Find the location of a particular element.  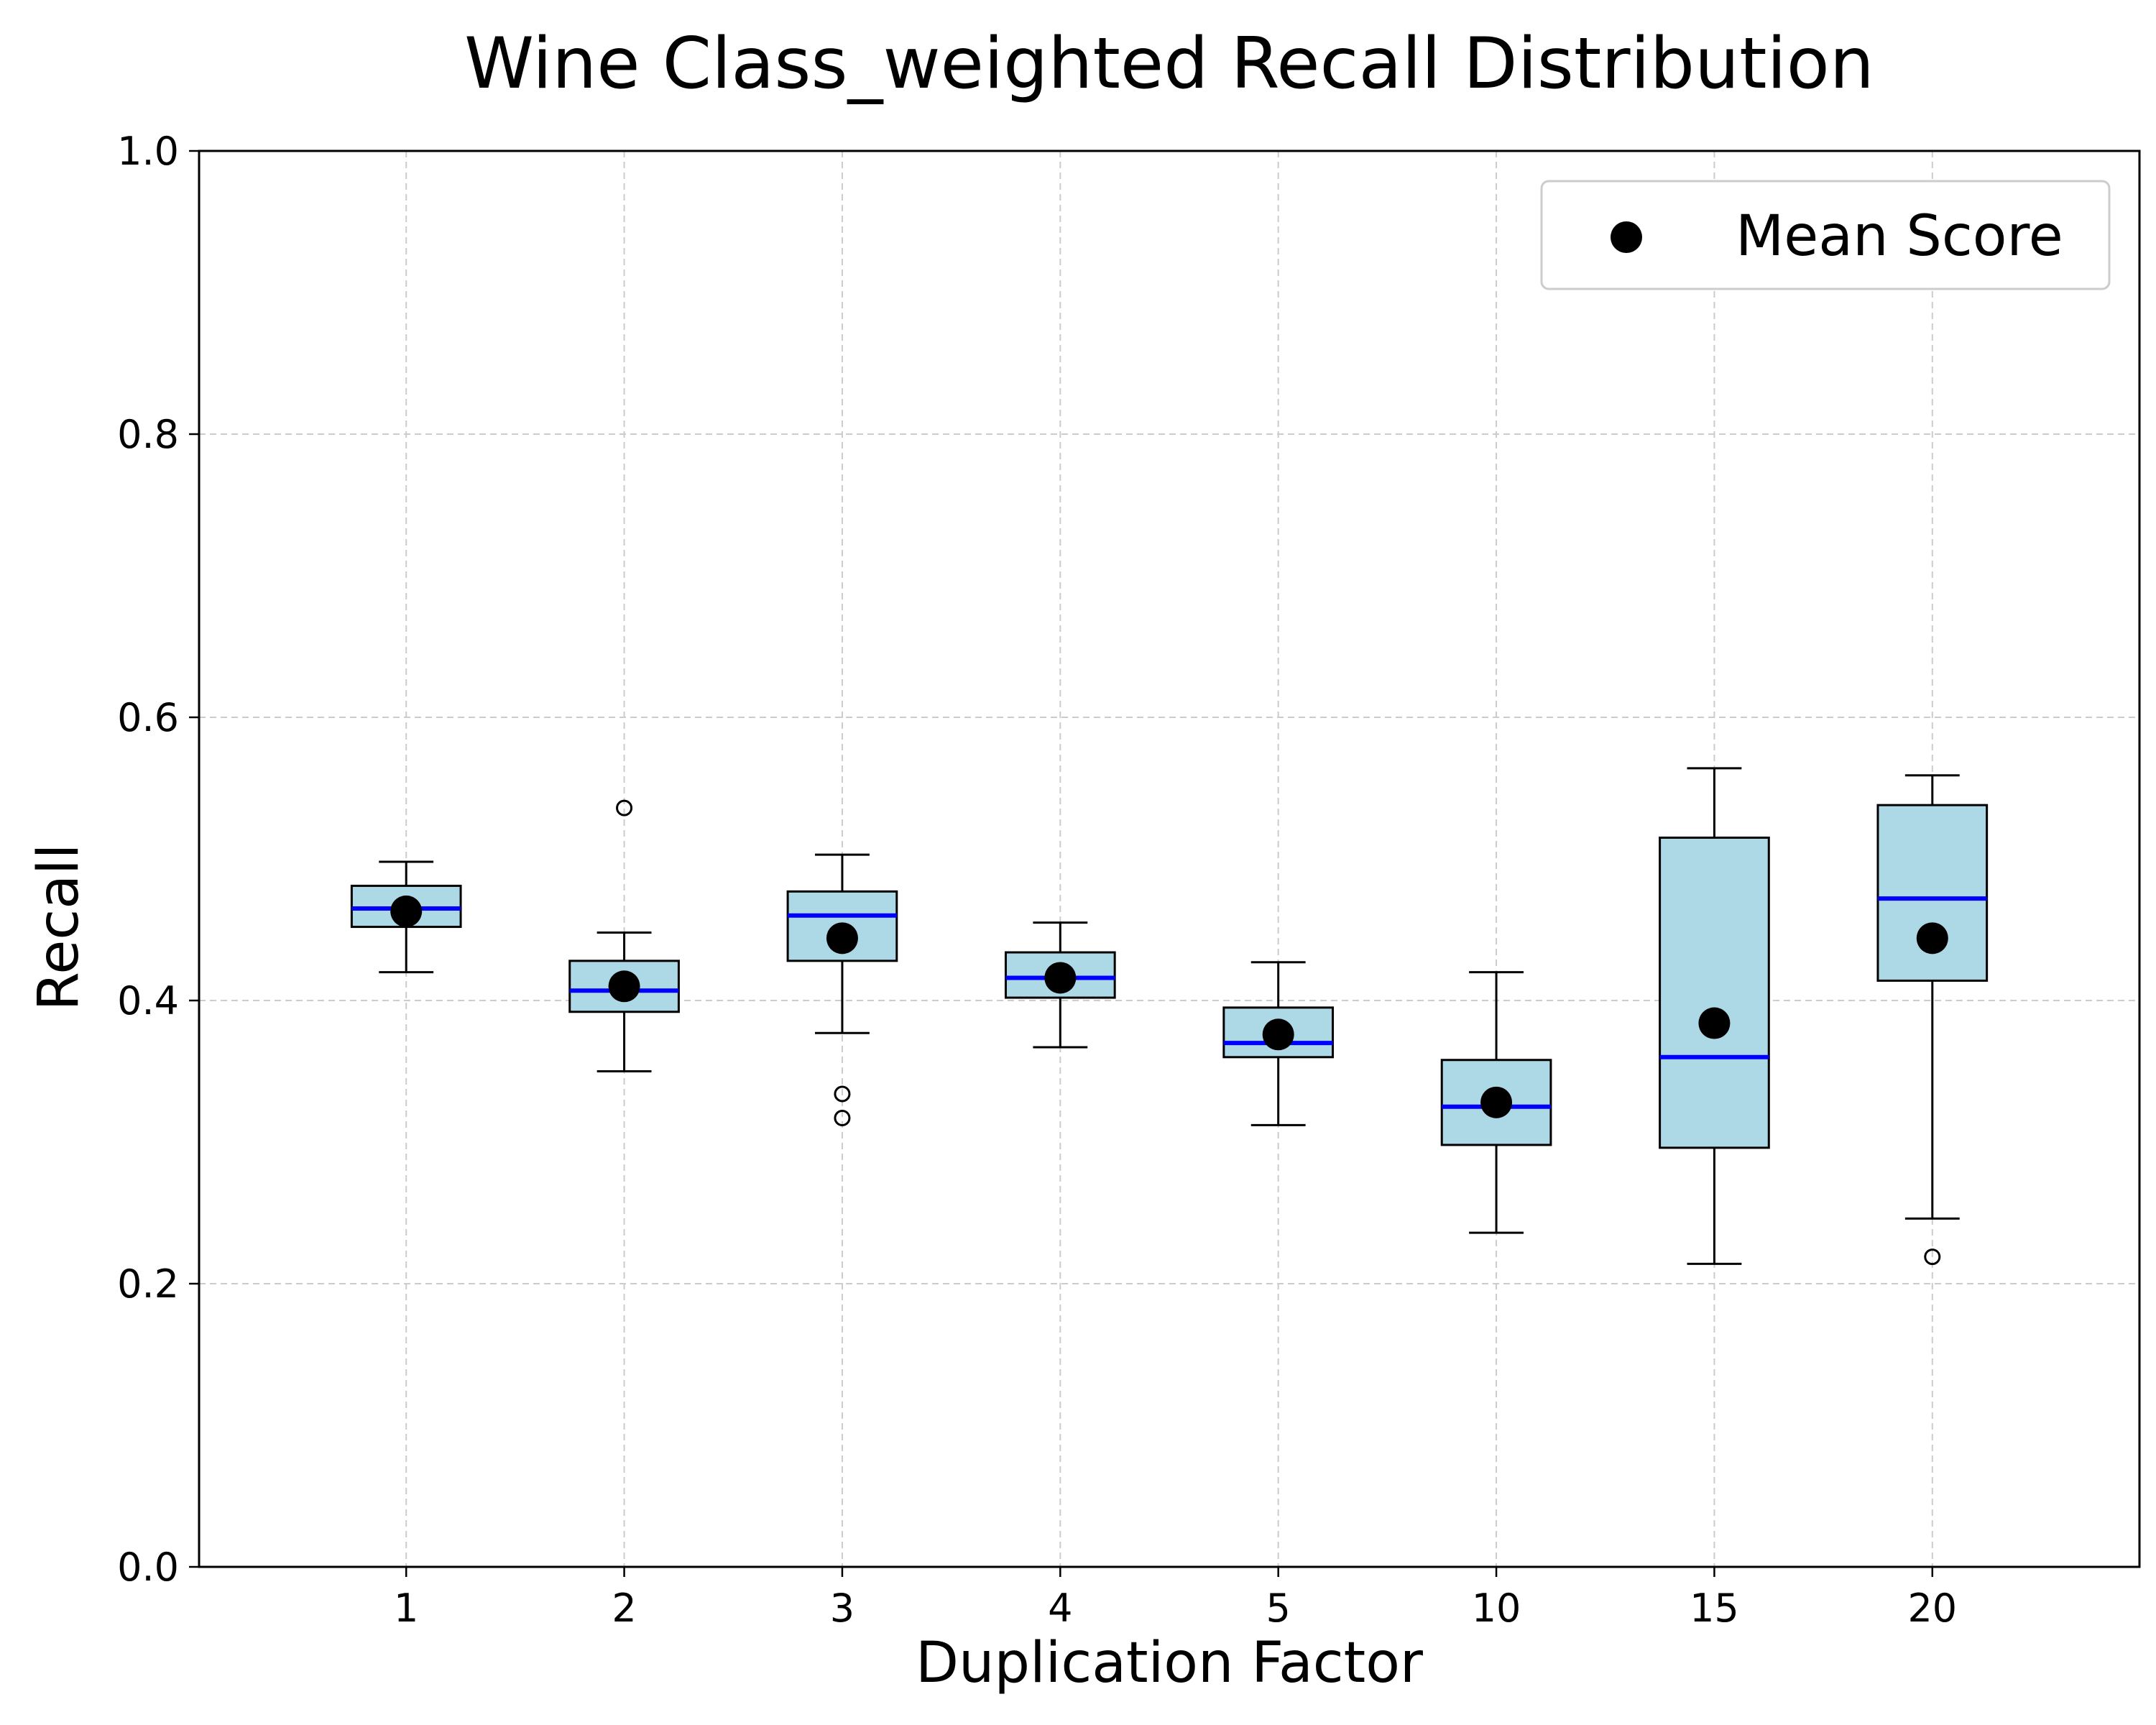

x-tick-label: 20 is located at coordinates (1932, 1608).